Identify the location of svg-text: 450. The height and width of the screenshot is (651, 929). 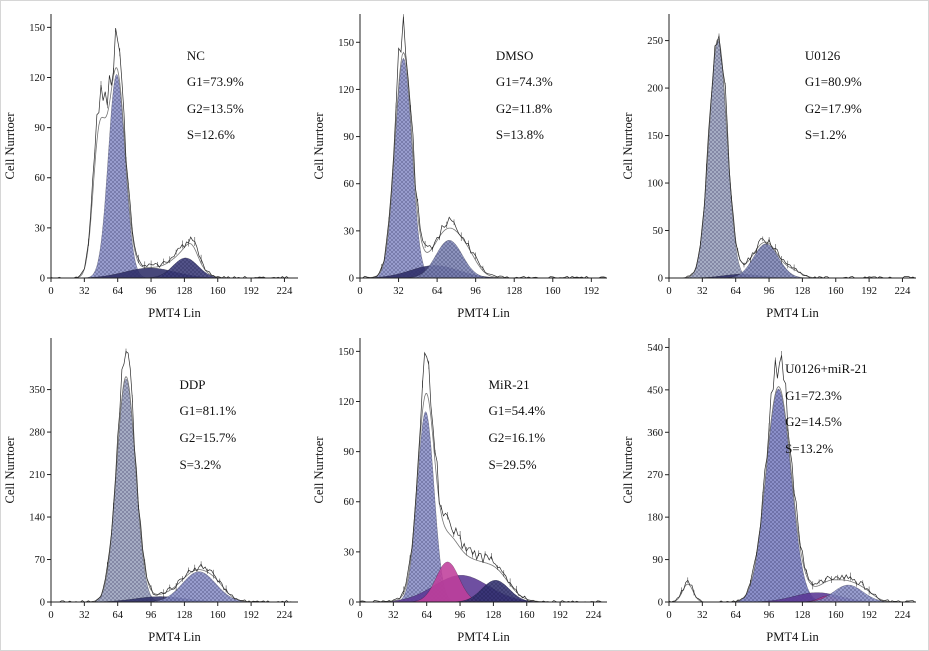
(655, 390).